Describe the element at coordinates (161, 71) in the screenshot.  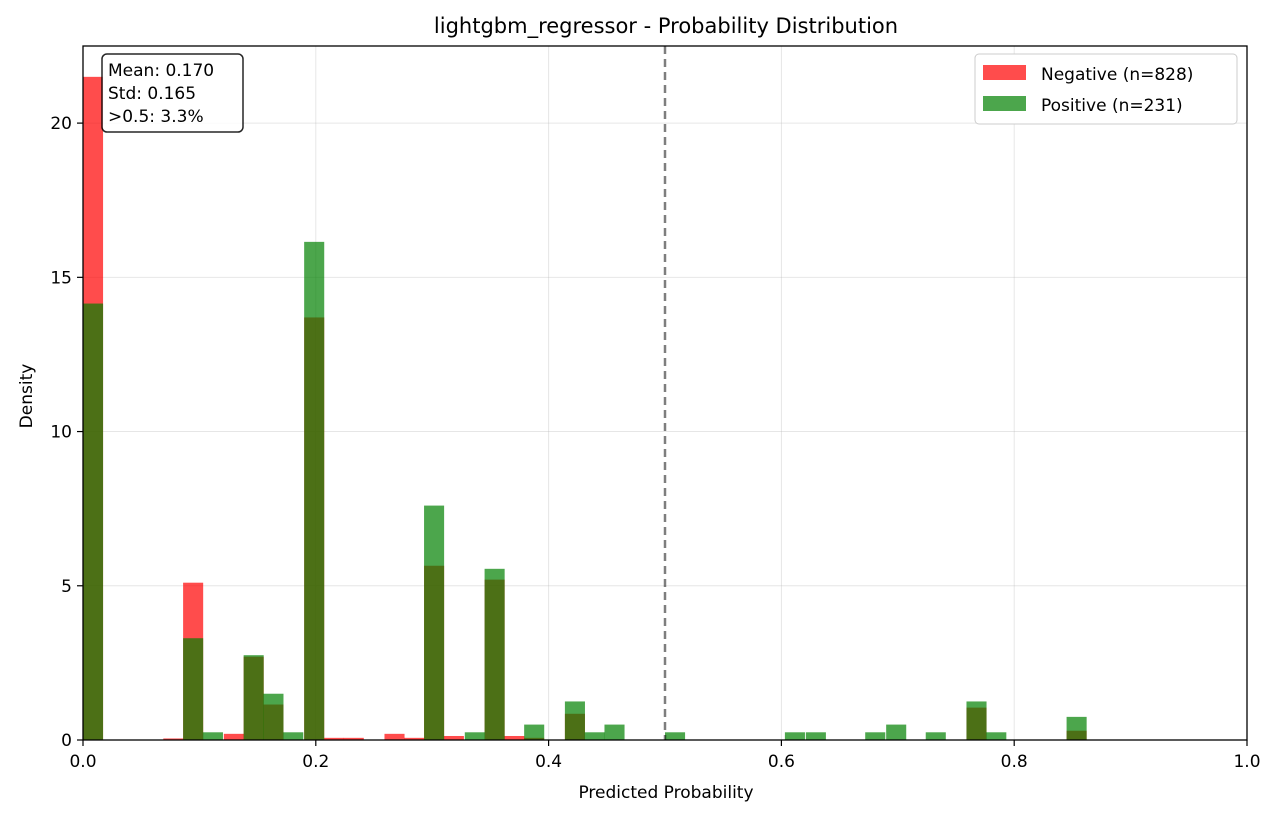
I see `stats-mean: Mean: 0.170` at that location.